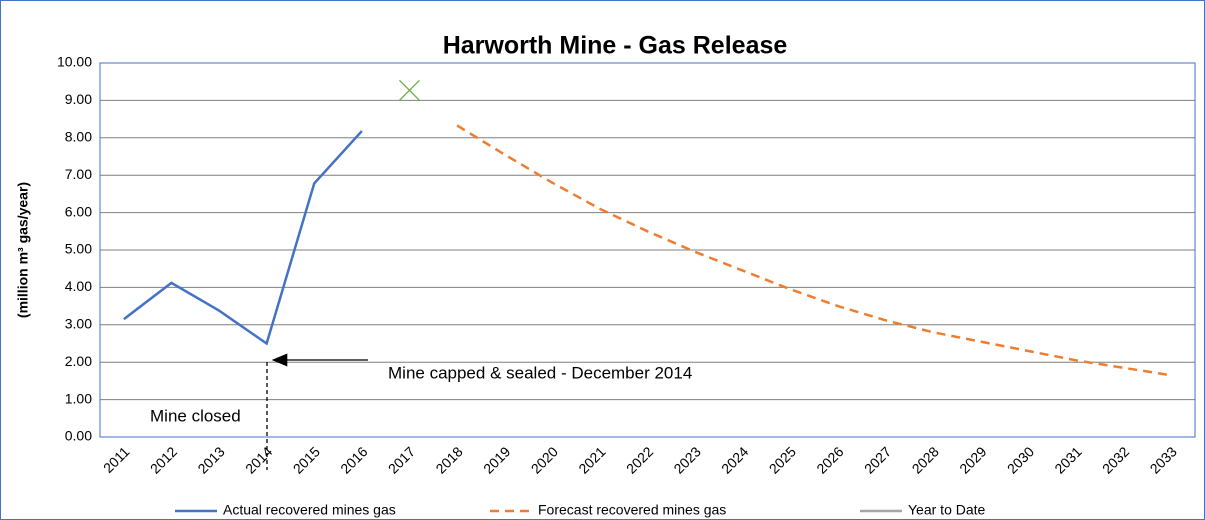 This screenshot has height=520, width=1205. What do you see at coordinates (78, 398) in the screenshot?
I see `y-tick-label: 1.00` at bounding box center [78, 398].